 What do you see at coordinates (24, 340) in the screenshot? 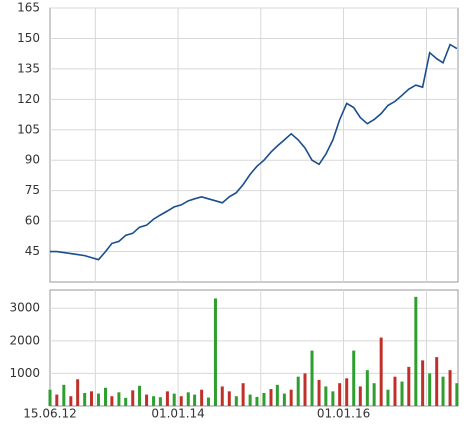
I see `y-tick-label: 2000` at bounding box center [24, 340].